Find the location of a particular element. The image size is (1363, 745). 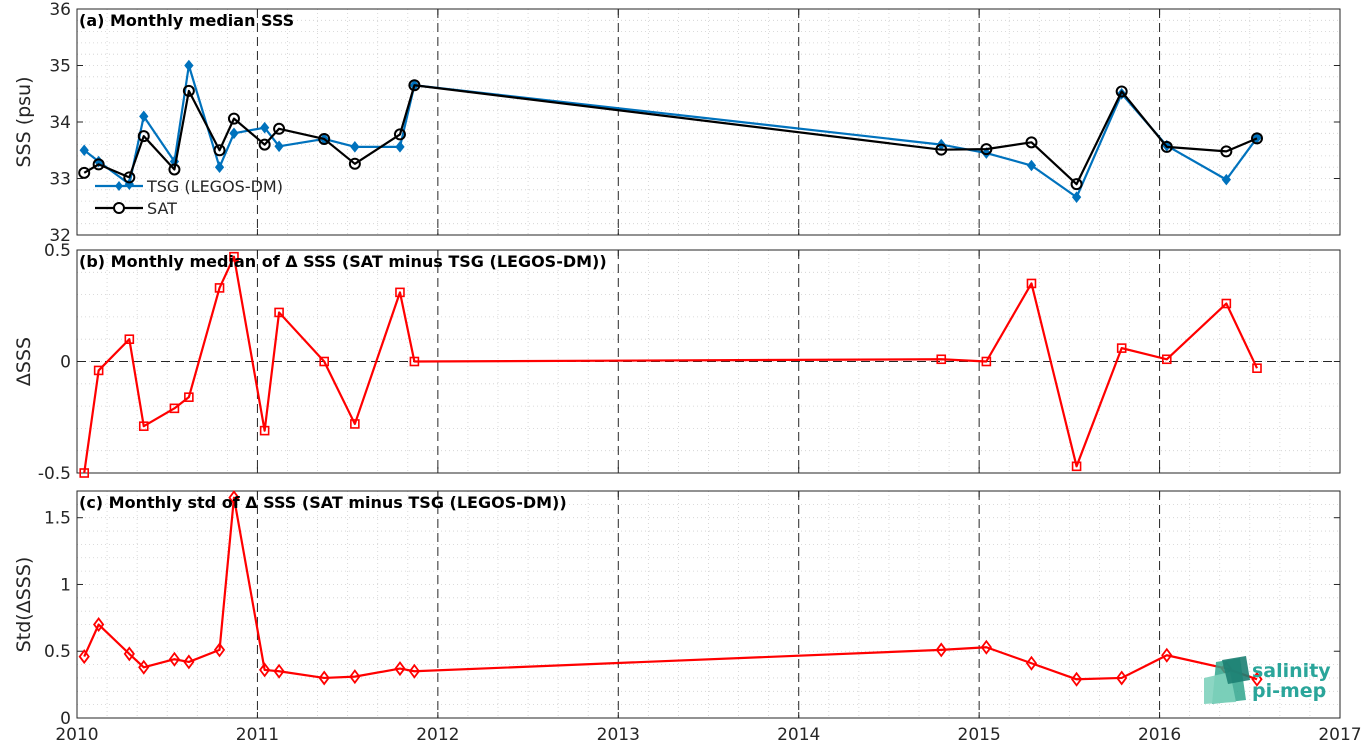

y-tick-label: 34 is located at coordinates (60, 123).